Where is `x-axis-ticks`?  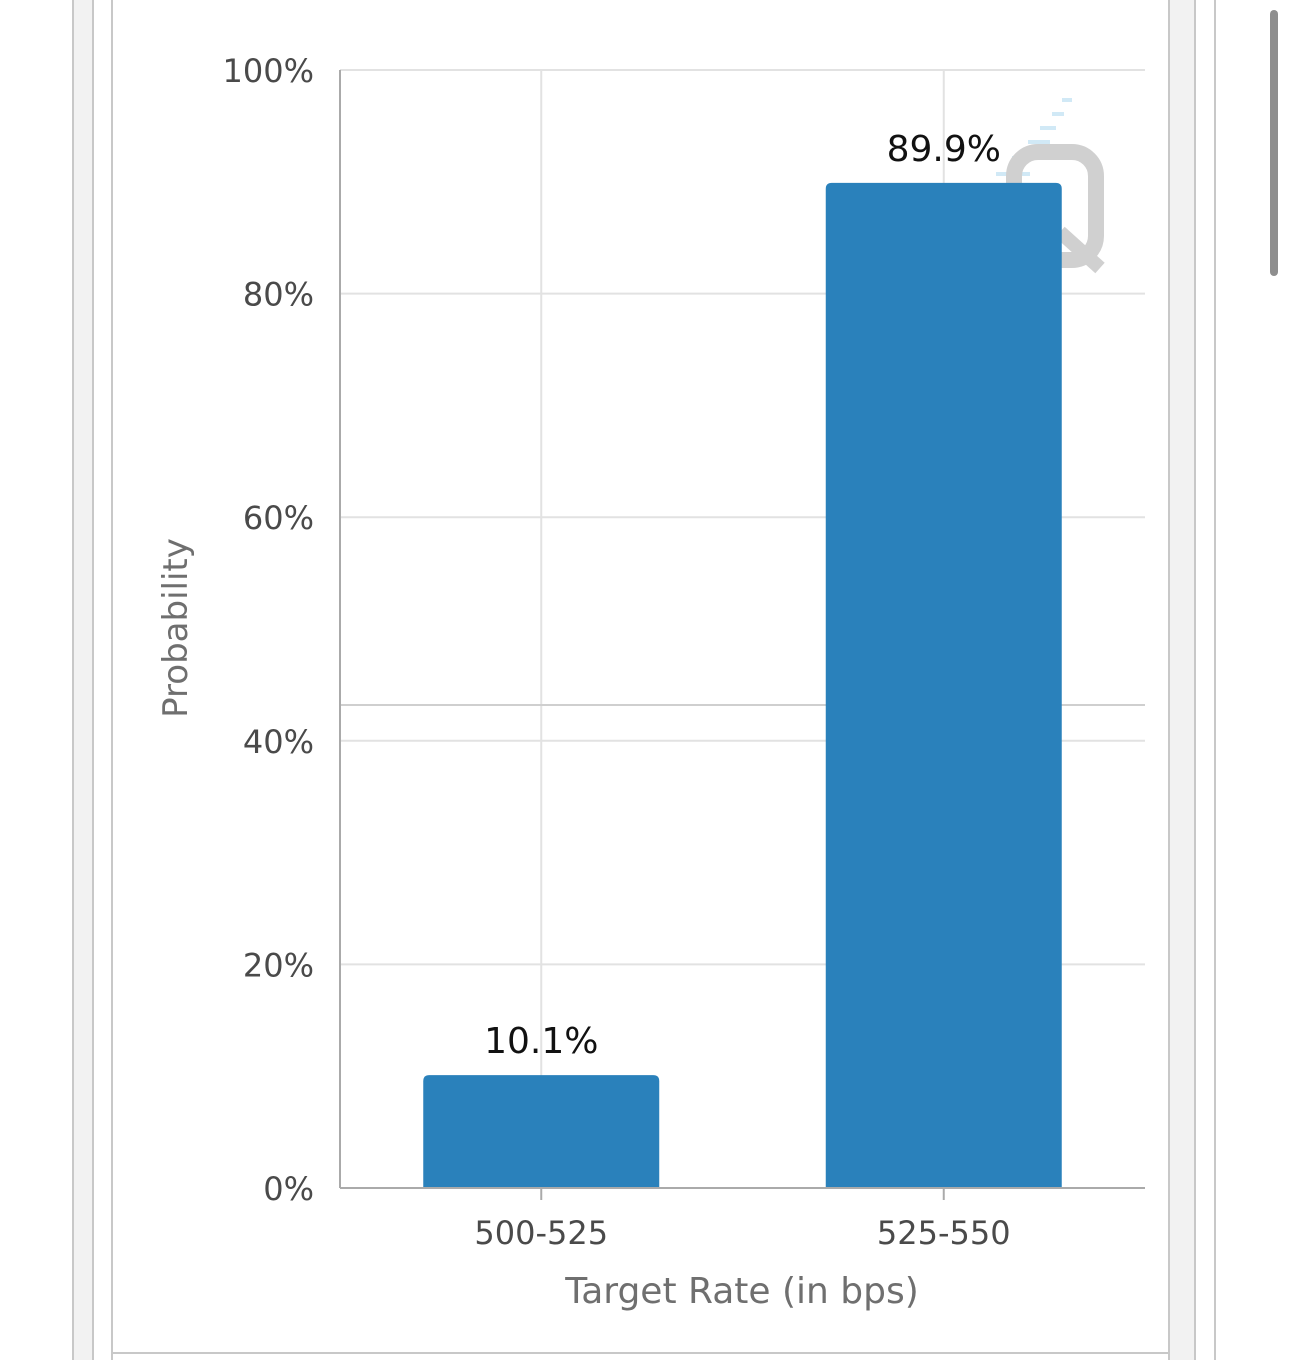
x-axis-ticks is located at coordinates (742, 1194).